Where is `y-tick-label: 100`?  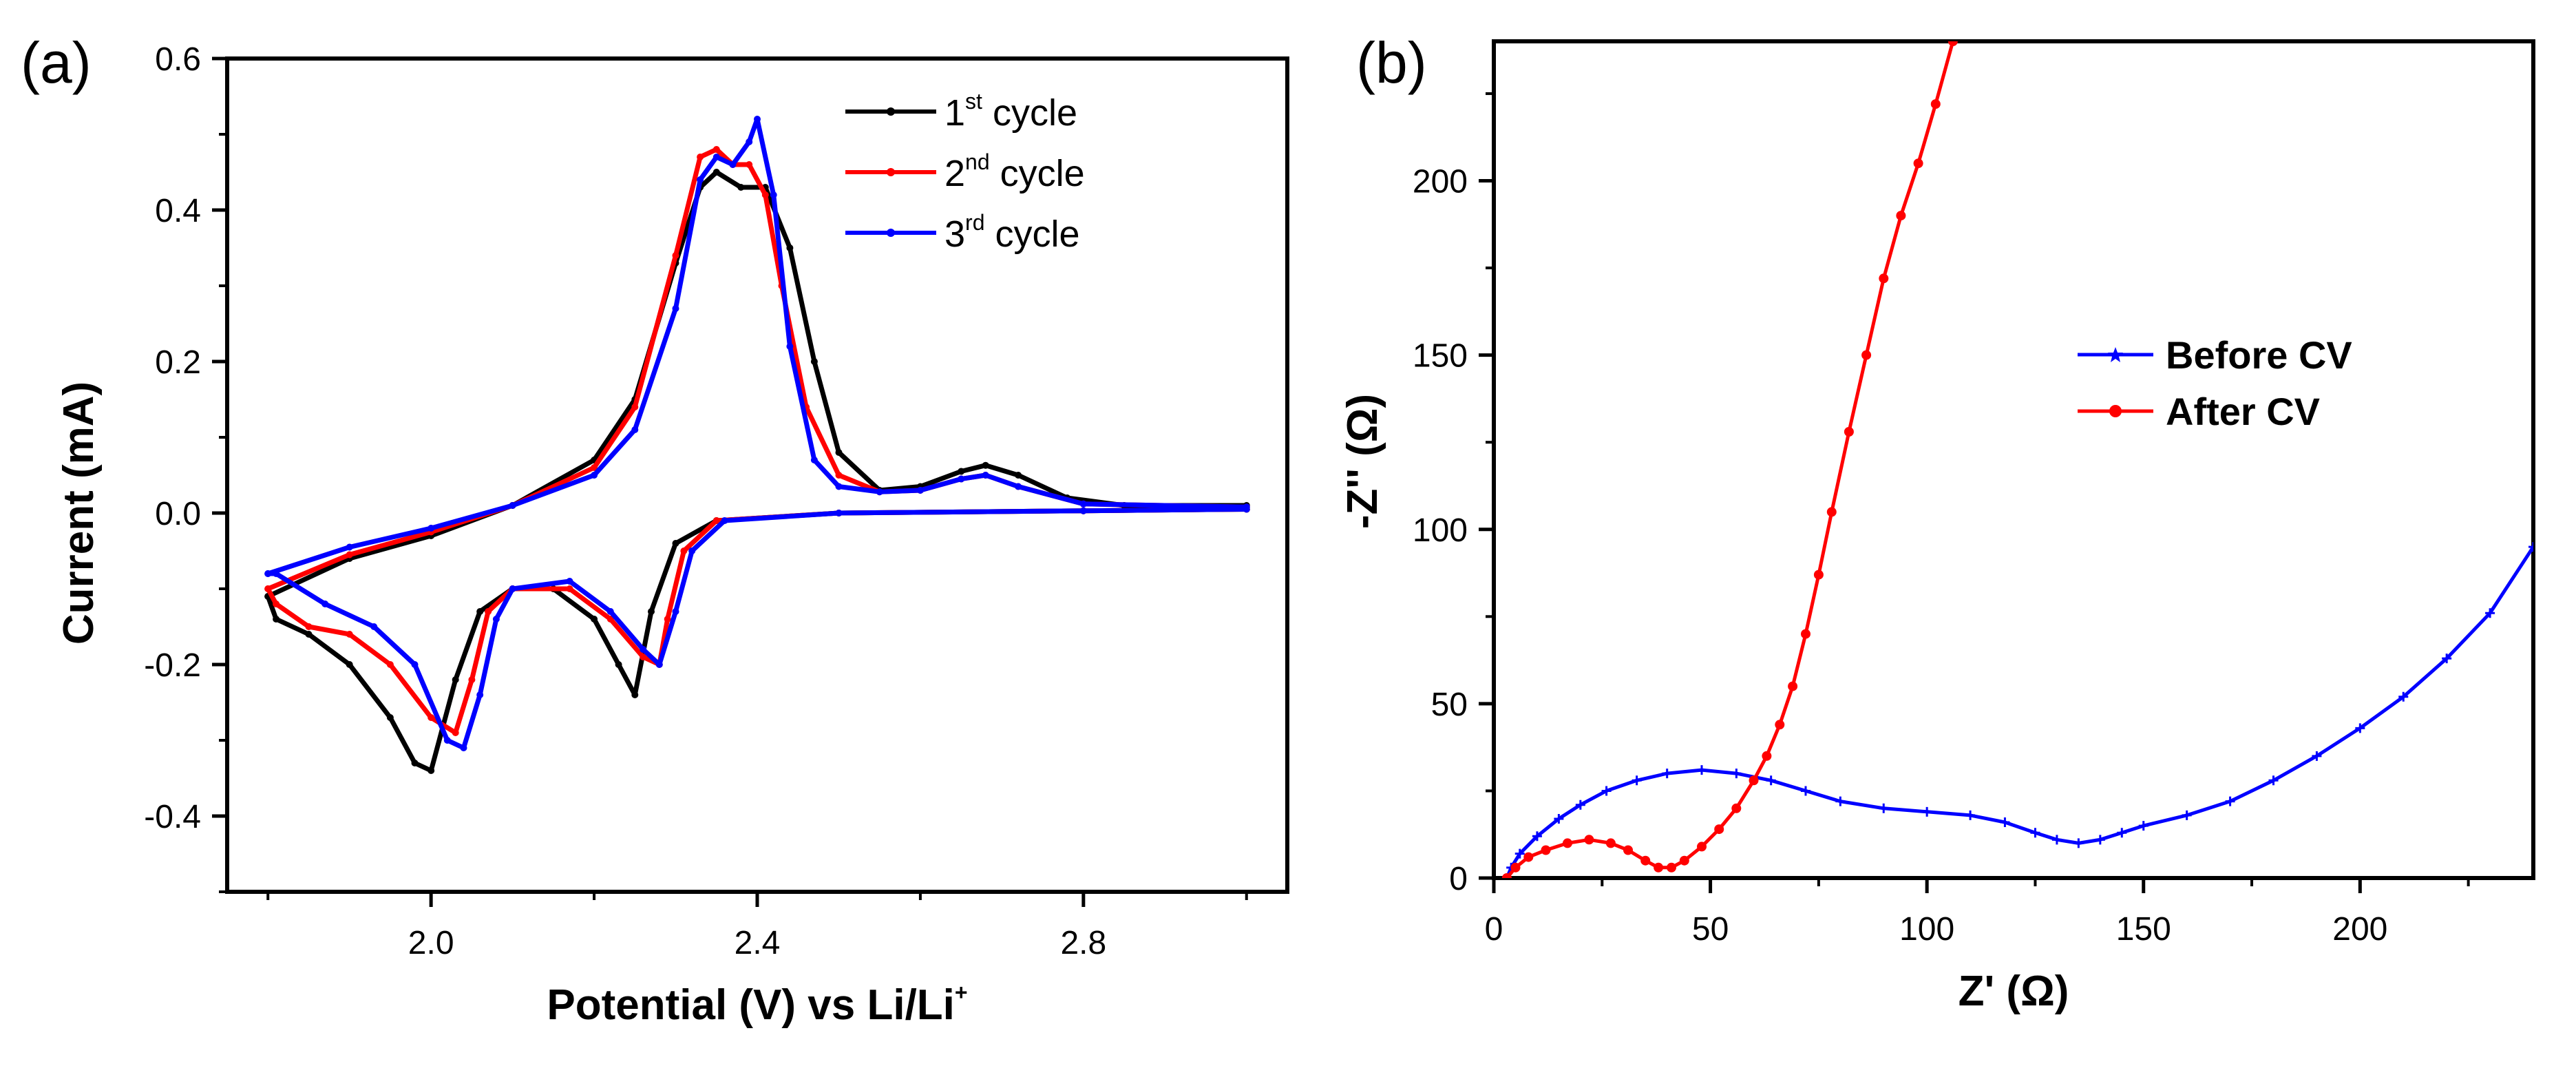
y-tick-label: 100 is located at coordinates (1440, 530).